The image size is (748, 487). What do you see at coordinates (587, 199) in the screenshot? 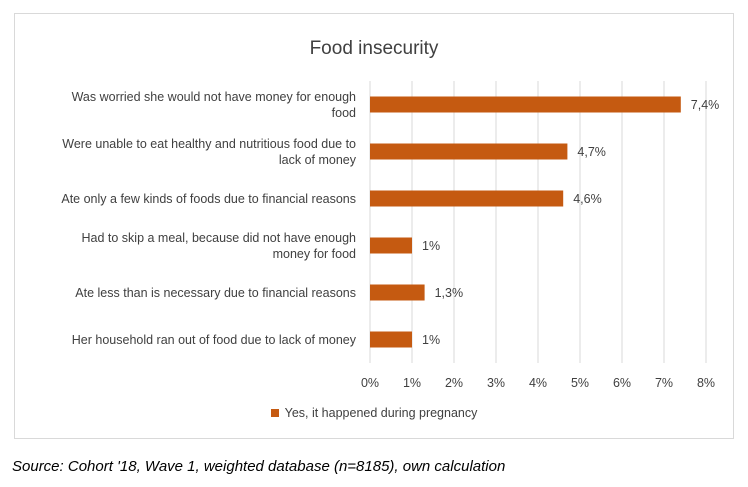
I see `data-label: 4,6%` at bounding box center [587, 199].